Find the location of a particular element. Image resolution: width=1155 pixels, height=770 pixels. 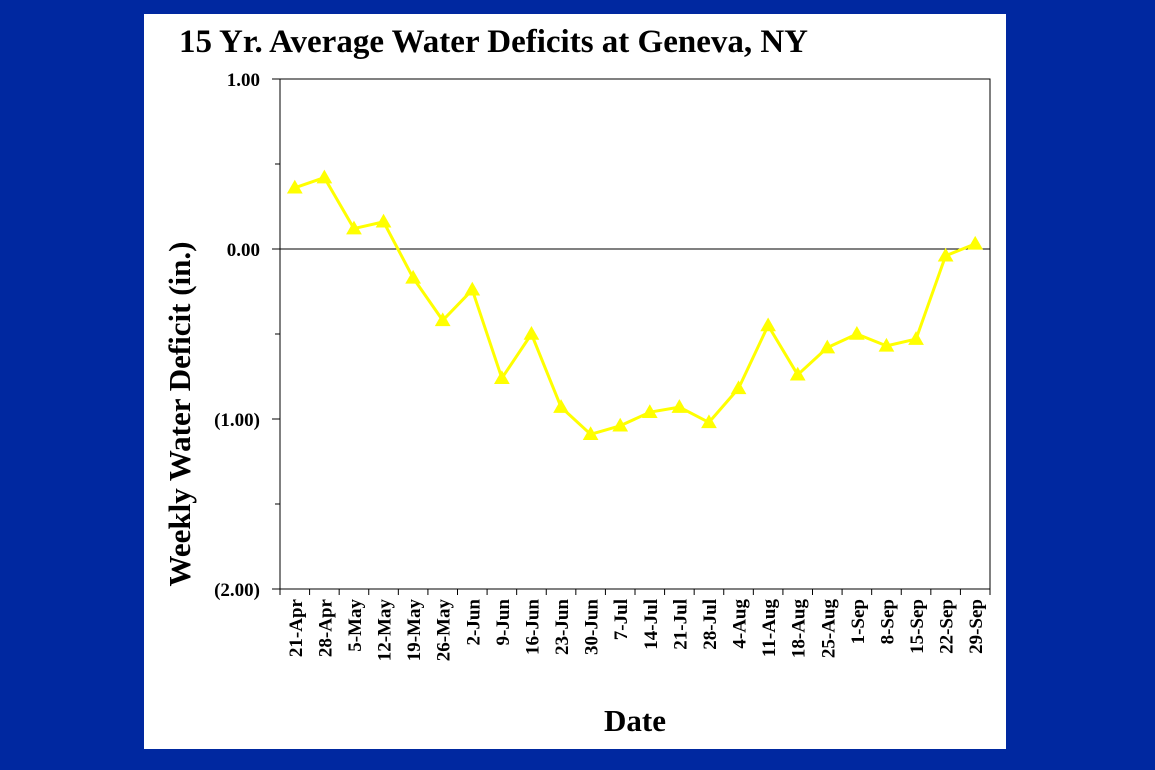

y-tick-label: 1.00 is located at coordinates (243, 80).